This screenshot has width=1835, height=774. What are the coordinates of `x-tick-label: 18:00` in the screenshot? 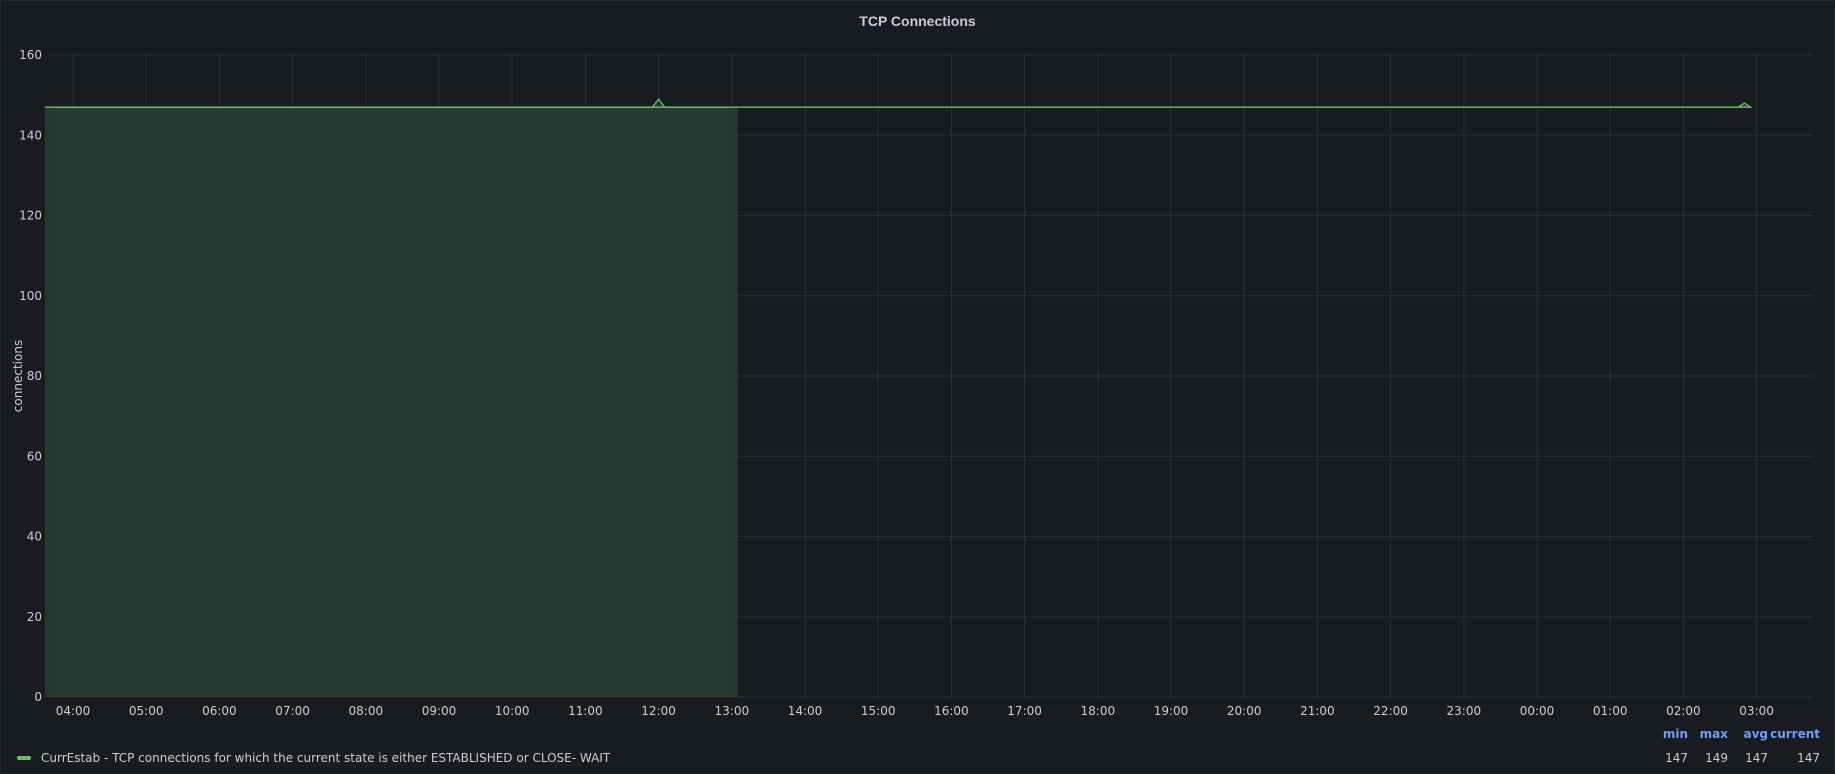 It's located at (1098, 711).